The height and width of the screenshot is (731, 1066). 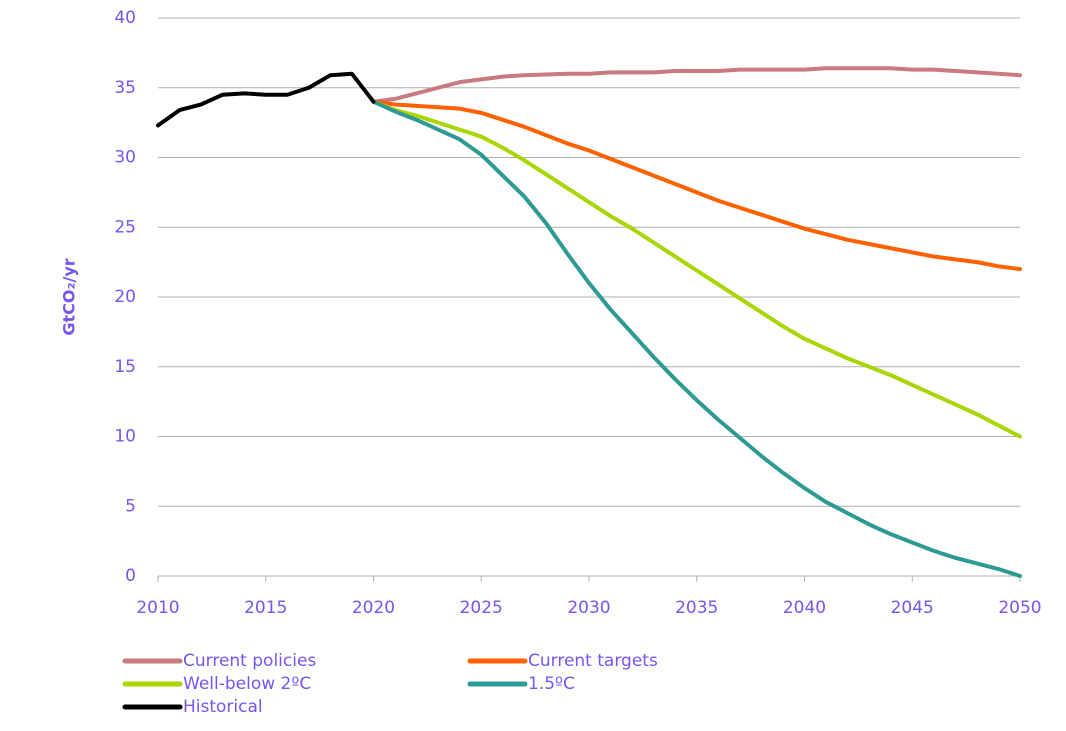 What do you see at coordinates (593, 661) in the screenshot?
I see `legend-label: Current targets` at bounding box center [593, 661].